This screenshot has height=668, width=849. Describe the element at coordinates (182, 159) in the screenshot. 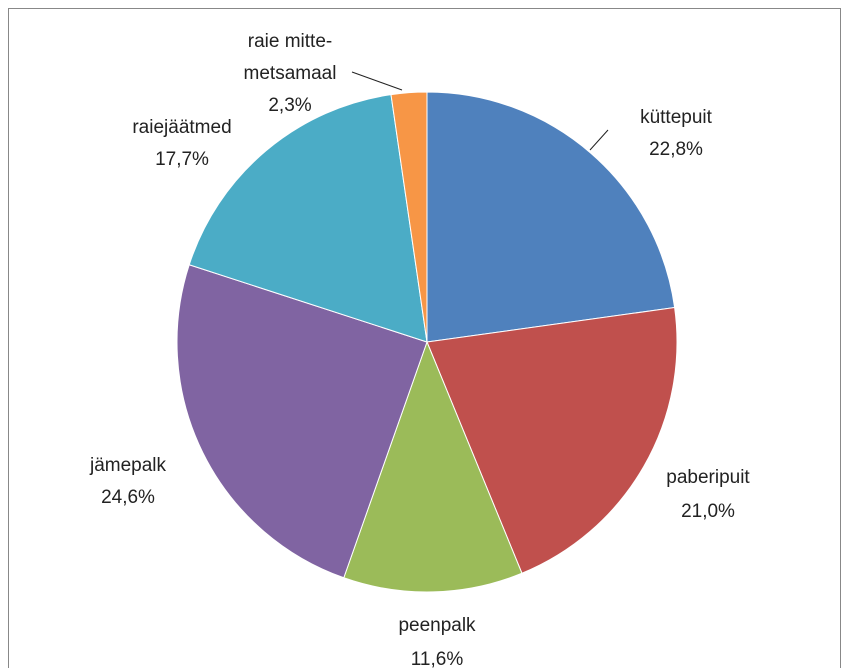

I see `value-label: 17,7%` at that location.